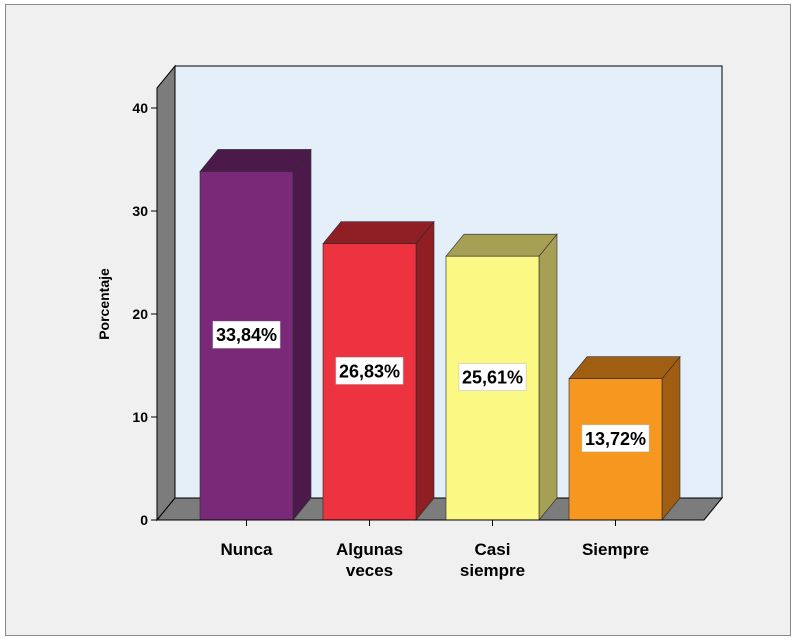  I want to click on y-tick-label: 40, so click(140, 108).